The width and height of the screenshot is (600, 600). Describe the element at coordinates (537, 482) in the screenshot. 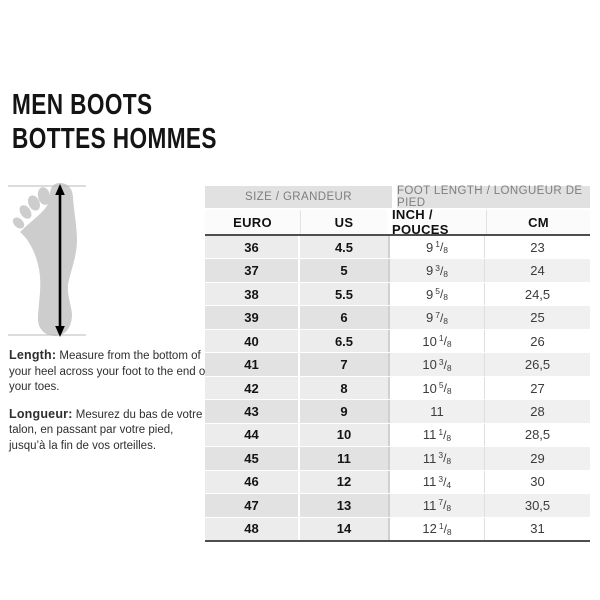

I see `cm-cell: 30` at that location.